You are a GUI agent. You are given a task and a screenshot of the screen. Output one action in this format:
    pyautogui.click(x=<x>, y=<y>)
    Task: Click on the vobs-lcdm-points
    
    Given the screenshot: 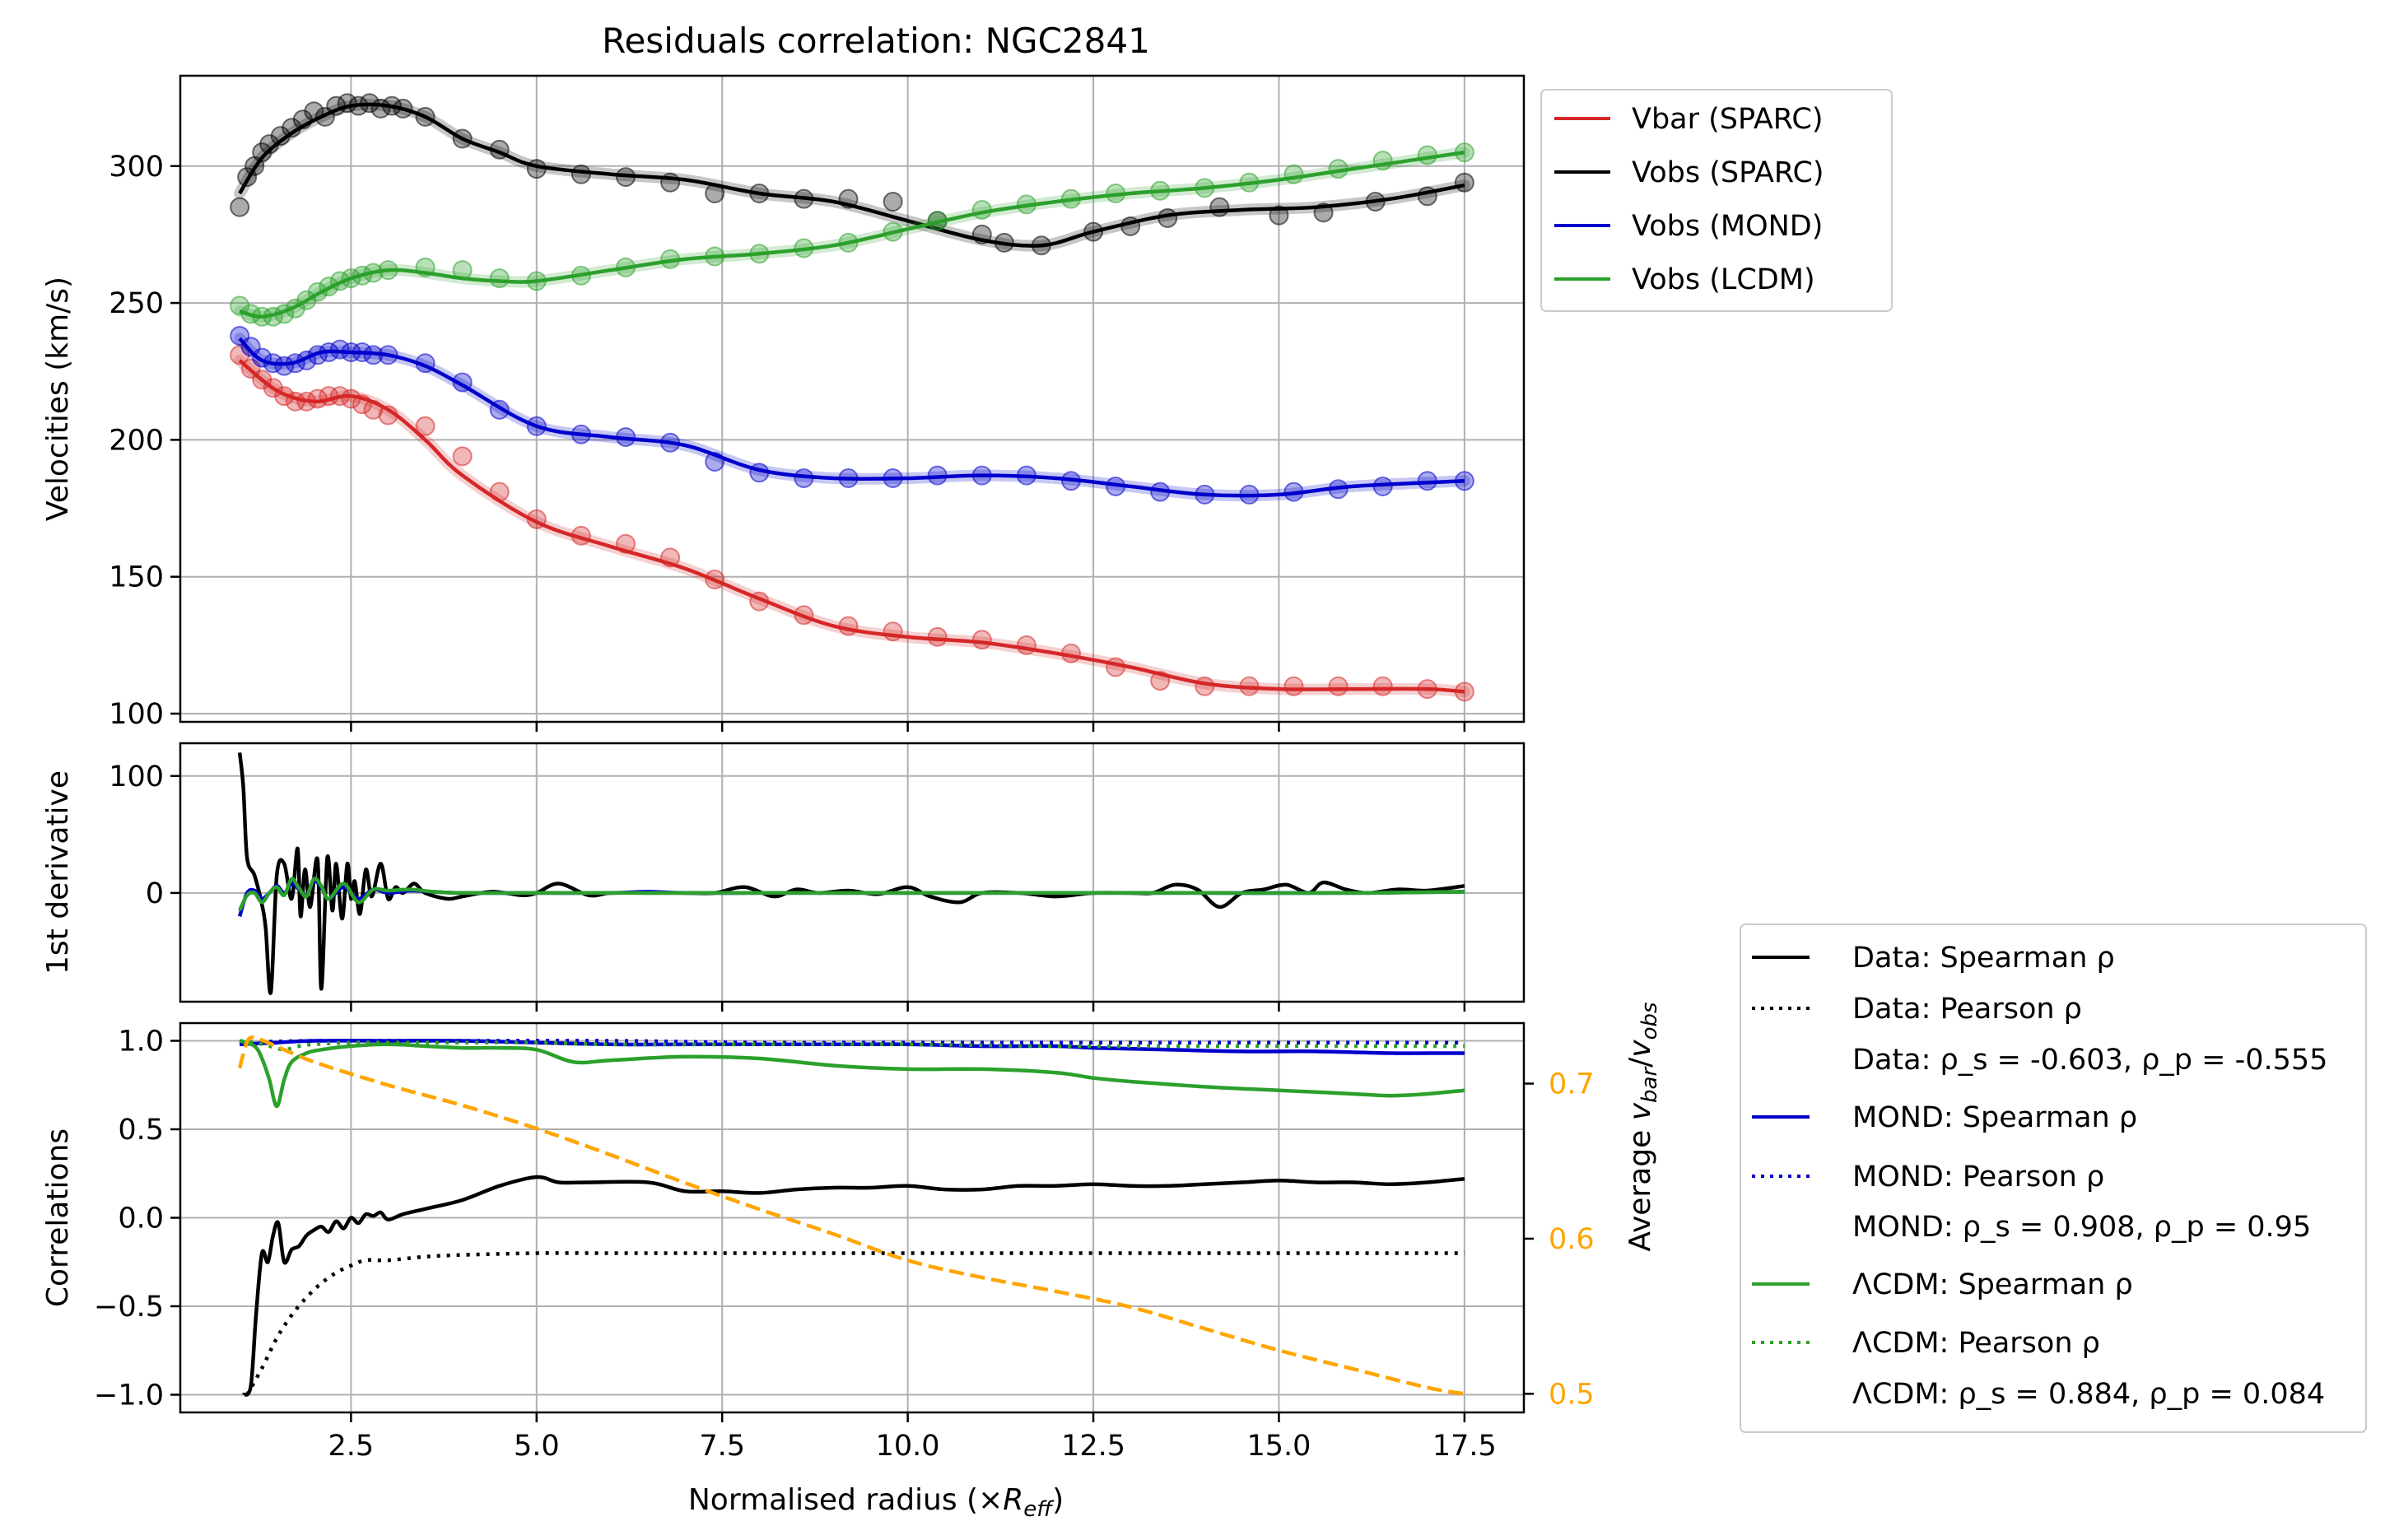 What is the action you would take?
    pyautogui.click(x=852, y=235)
    